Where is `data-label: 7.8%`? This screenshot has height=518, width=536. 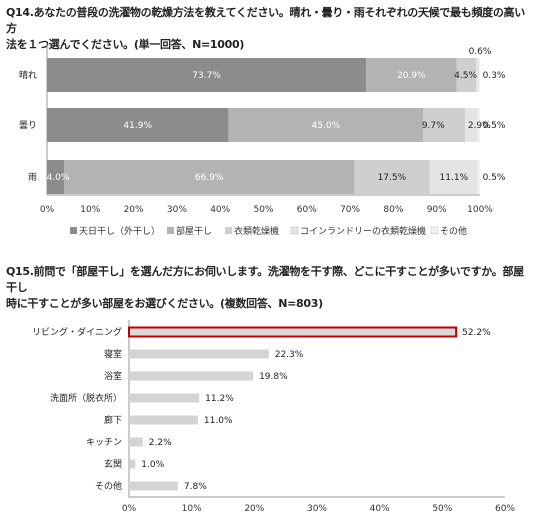 data-label: 7.8% is located at coordinates (195, 487).